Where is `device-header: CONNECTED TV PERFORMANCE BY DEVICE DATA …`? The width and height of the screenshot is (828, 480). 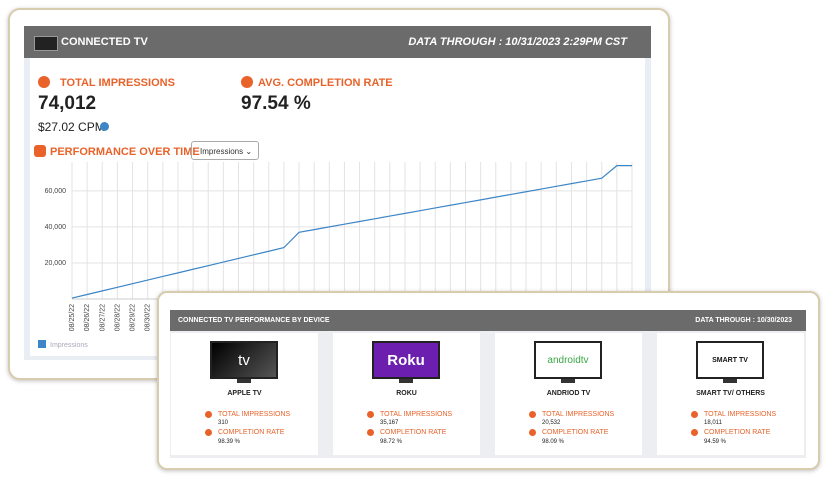
device-header: CONNECTED TV PERFORMANCE BY DEVICE DATA … is located at coordinates (488, 320).